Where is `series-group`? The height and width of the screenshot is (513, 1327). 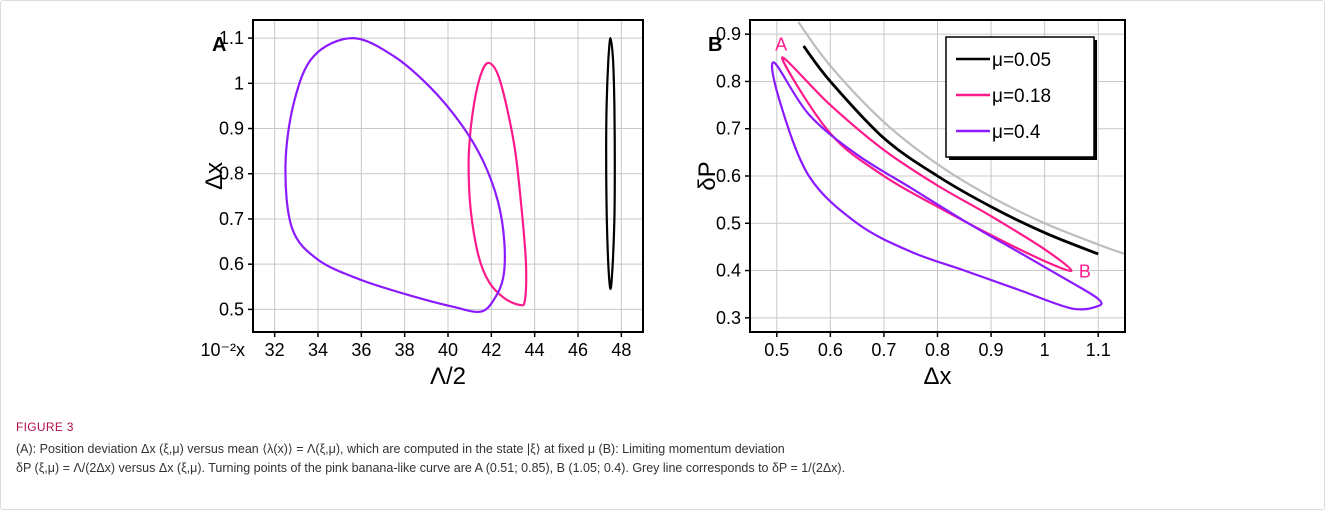 series-group is located at coordinates (450, 175).